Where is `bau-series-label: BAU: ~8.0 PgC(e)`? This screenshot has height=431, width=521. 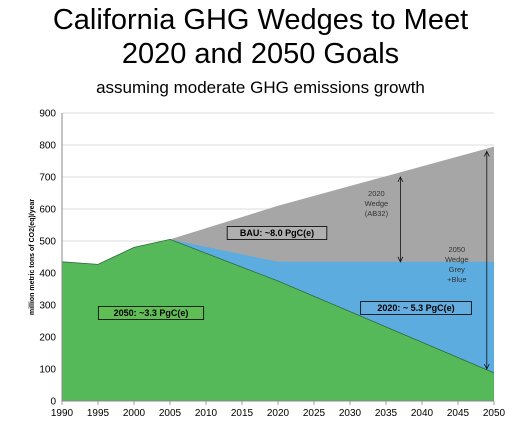 bau-series-label: BAU: ~8.0 PgC(e) is located at coordinates (277, 233).